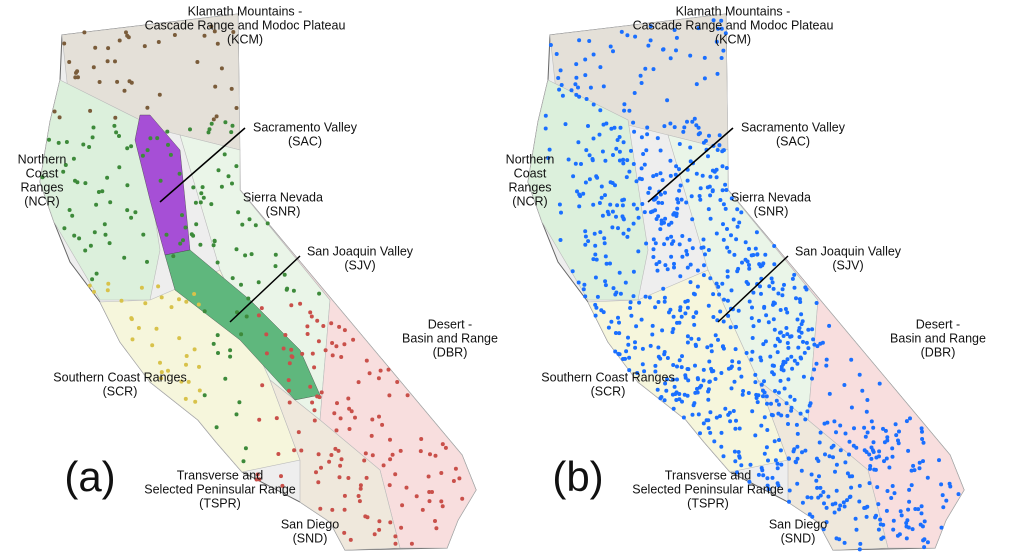  I want to click on region-label: Desert -, so click(450, 324).